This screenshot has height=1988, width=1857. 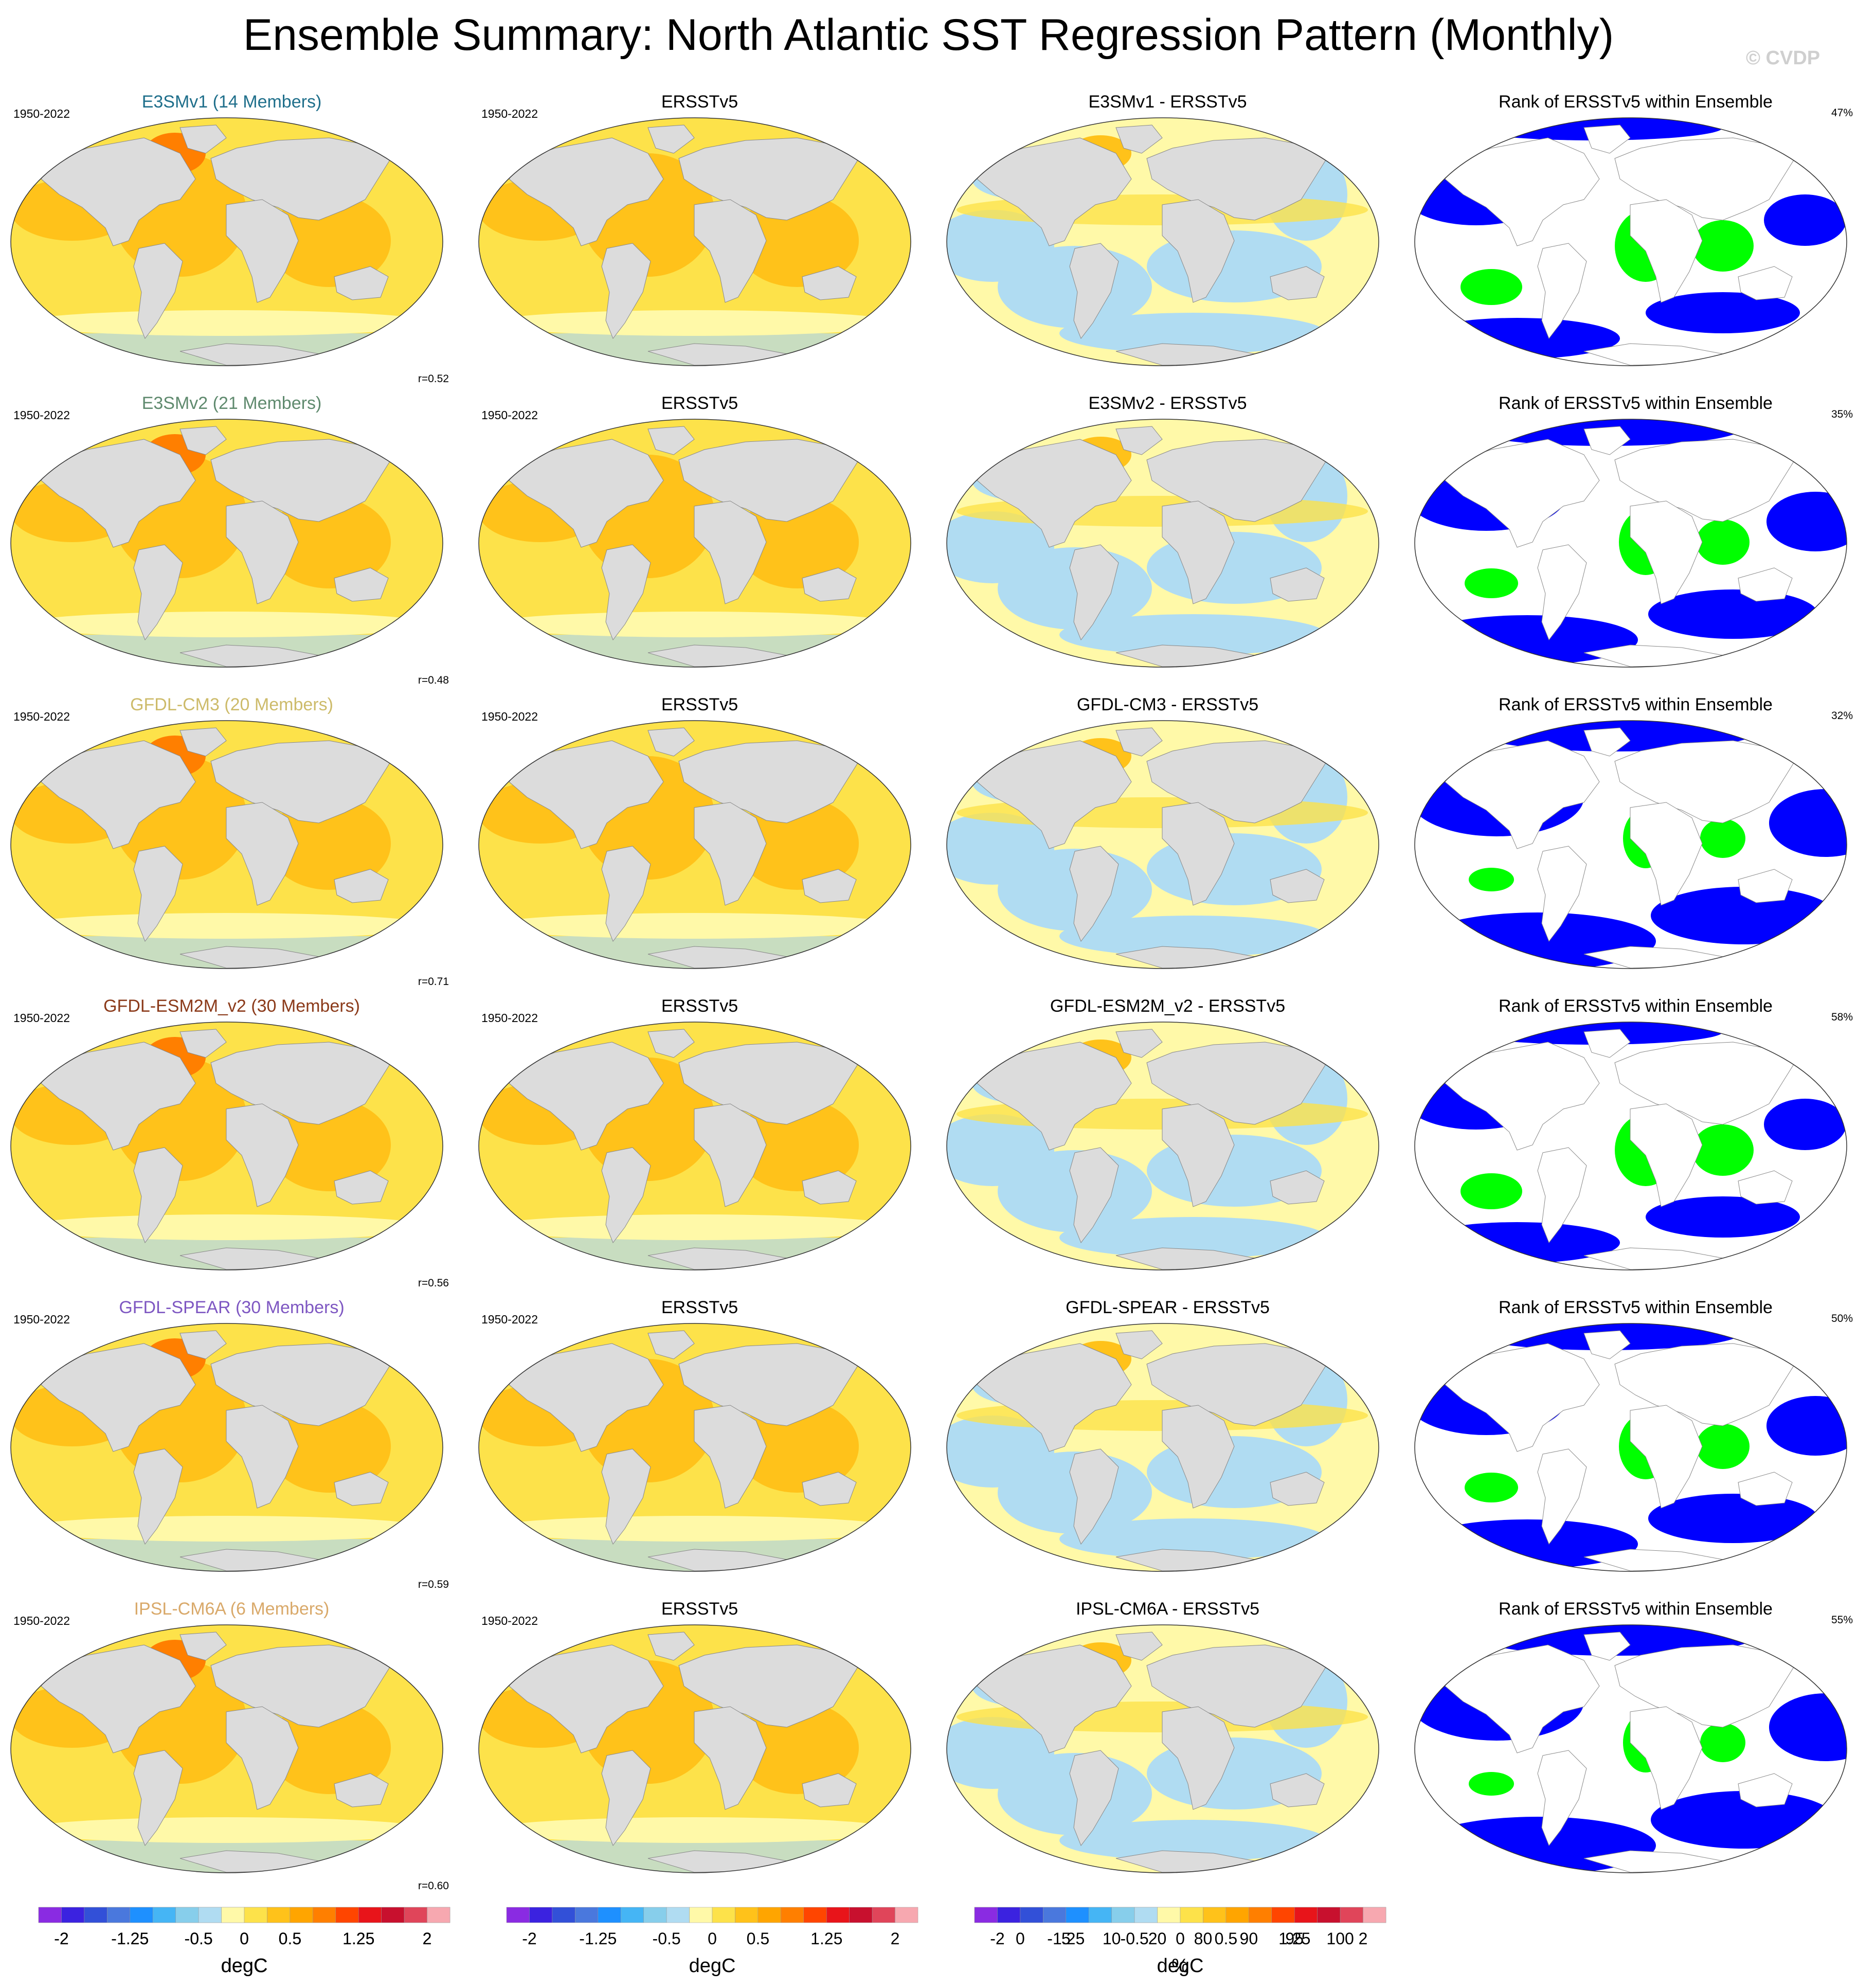 I want to click on colorbar-tick-label: 10, so click(x=1112, y=1938).